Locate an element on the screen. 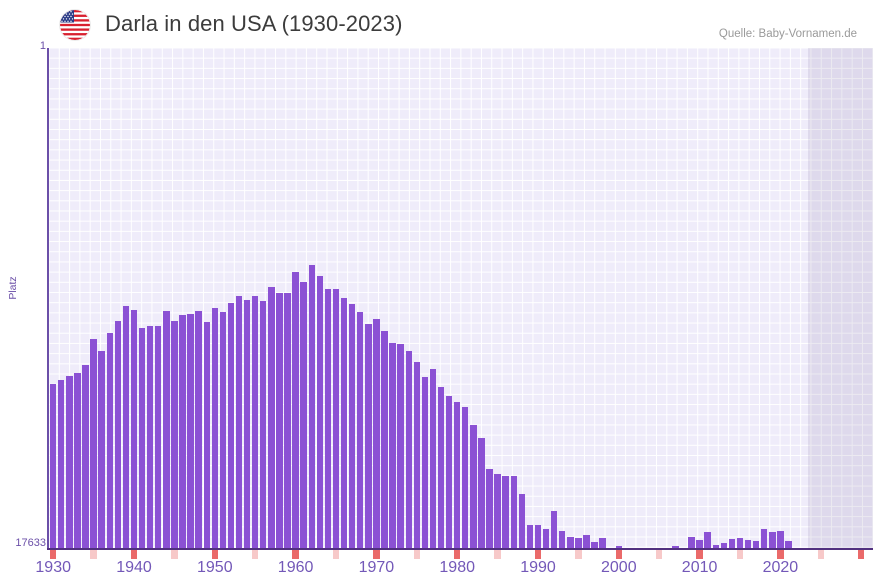 The width and height of the screenshot is (873, 587). bar-2021 is located at coordinates (788, 544).